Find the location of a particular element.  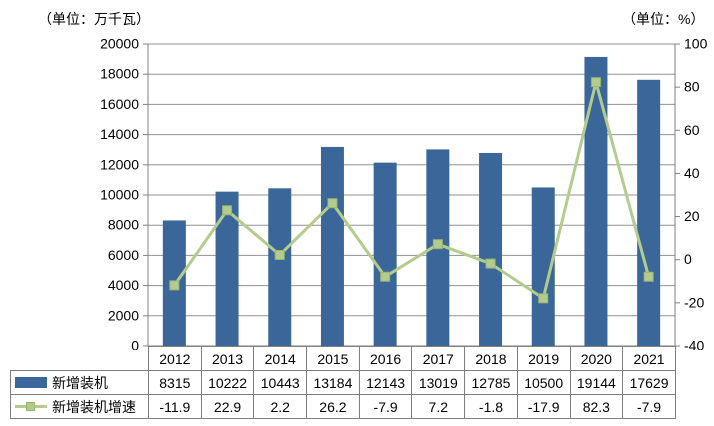

left-axis-tick-label: 8000 is located at coordinates (123, 225).